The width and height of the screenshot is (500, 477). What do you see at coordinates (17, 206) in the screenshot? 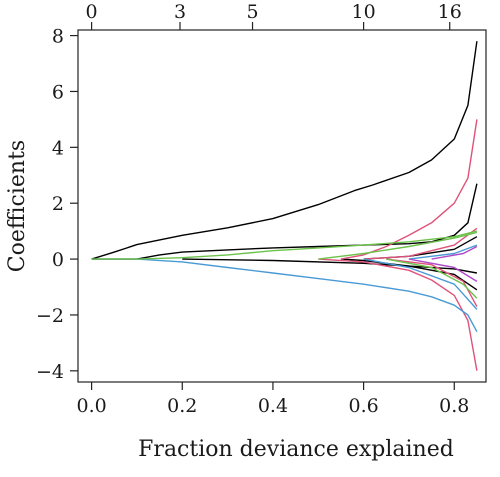
I see `y-axis-label: Coefficients` at bounding box center [17, 206].